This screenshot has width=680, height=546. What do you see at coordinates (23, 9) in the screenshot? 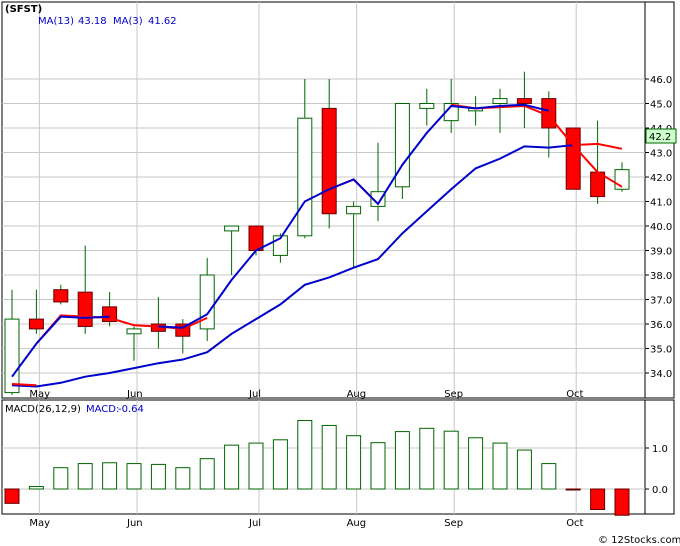
I see `symbol-label: (SFST)` at bounding box center [23, 9].